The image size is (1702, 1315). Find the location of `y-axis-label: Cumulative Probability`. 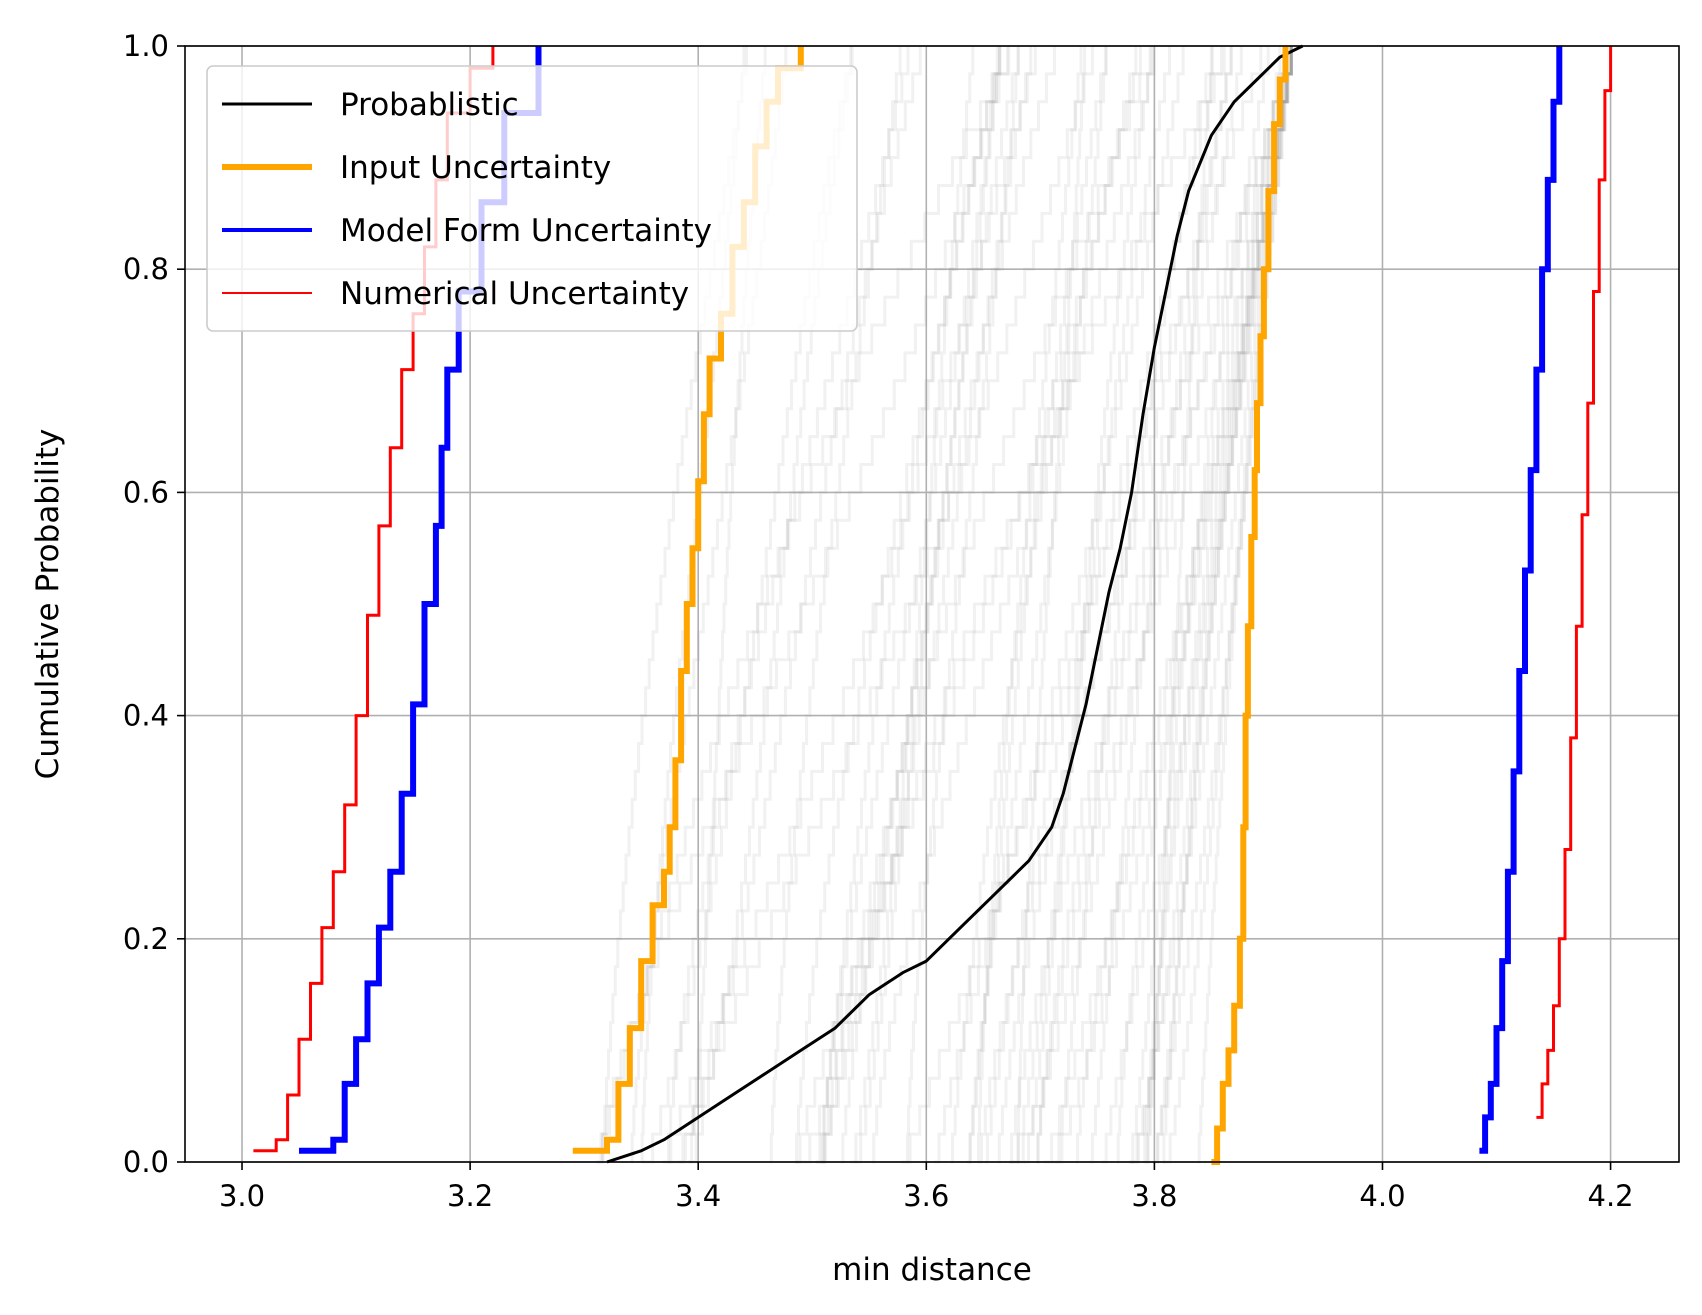

y-axis-label: Cumulative Probability is located at coordinates (48, 604).